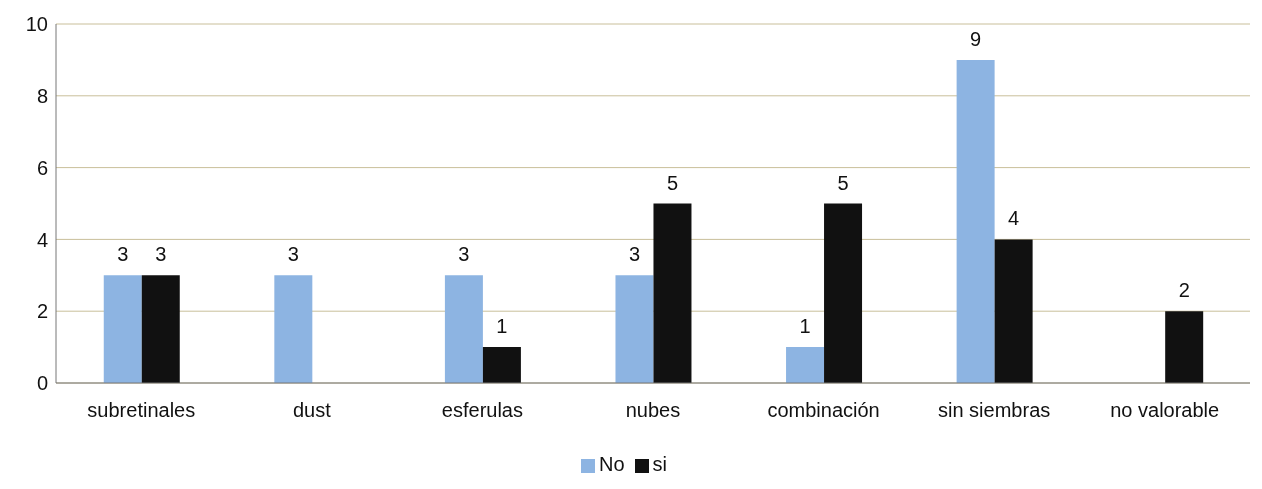  What do you see at coordinates (1014, 218) in the screenshot?
I see `data-label: 4` at bounding box center [1014, 218].